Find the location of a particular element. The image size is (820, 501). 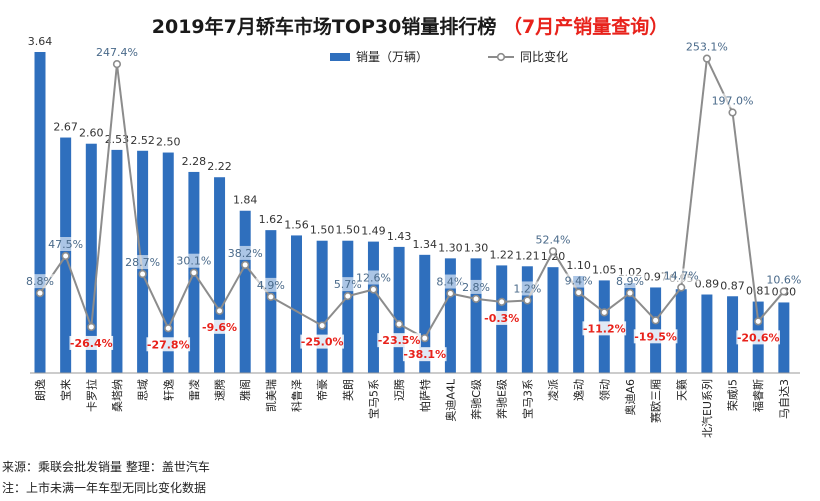

bar-value-label-17: 1.30 is located at coordinates (476, 247).